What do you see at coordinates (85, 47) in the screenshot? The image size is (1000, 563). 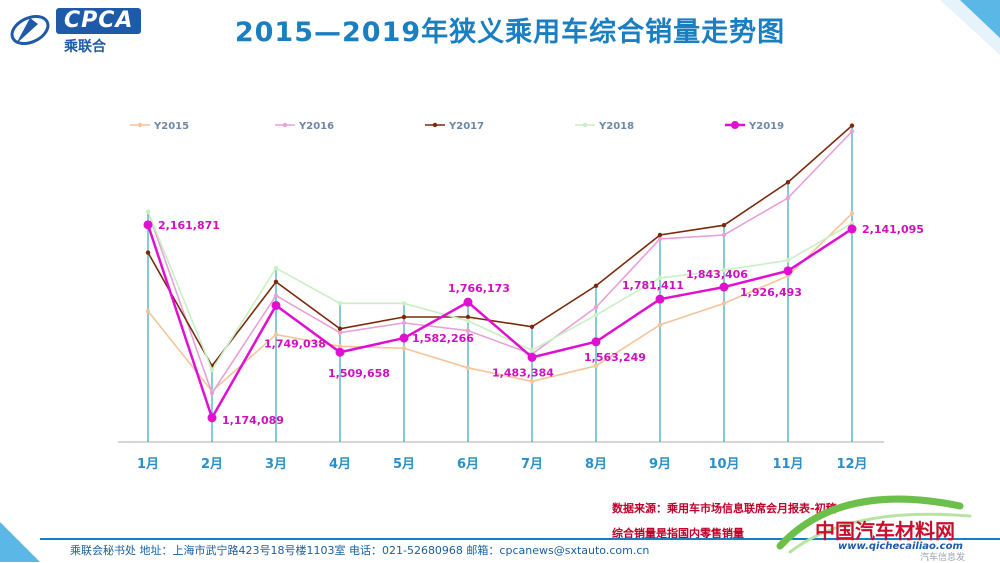 I see `logo-subtext: 乘联合` at bounding box center [85, 47].